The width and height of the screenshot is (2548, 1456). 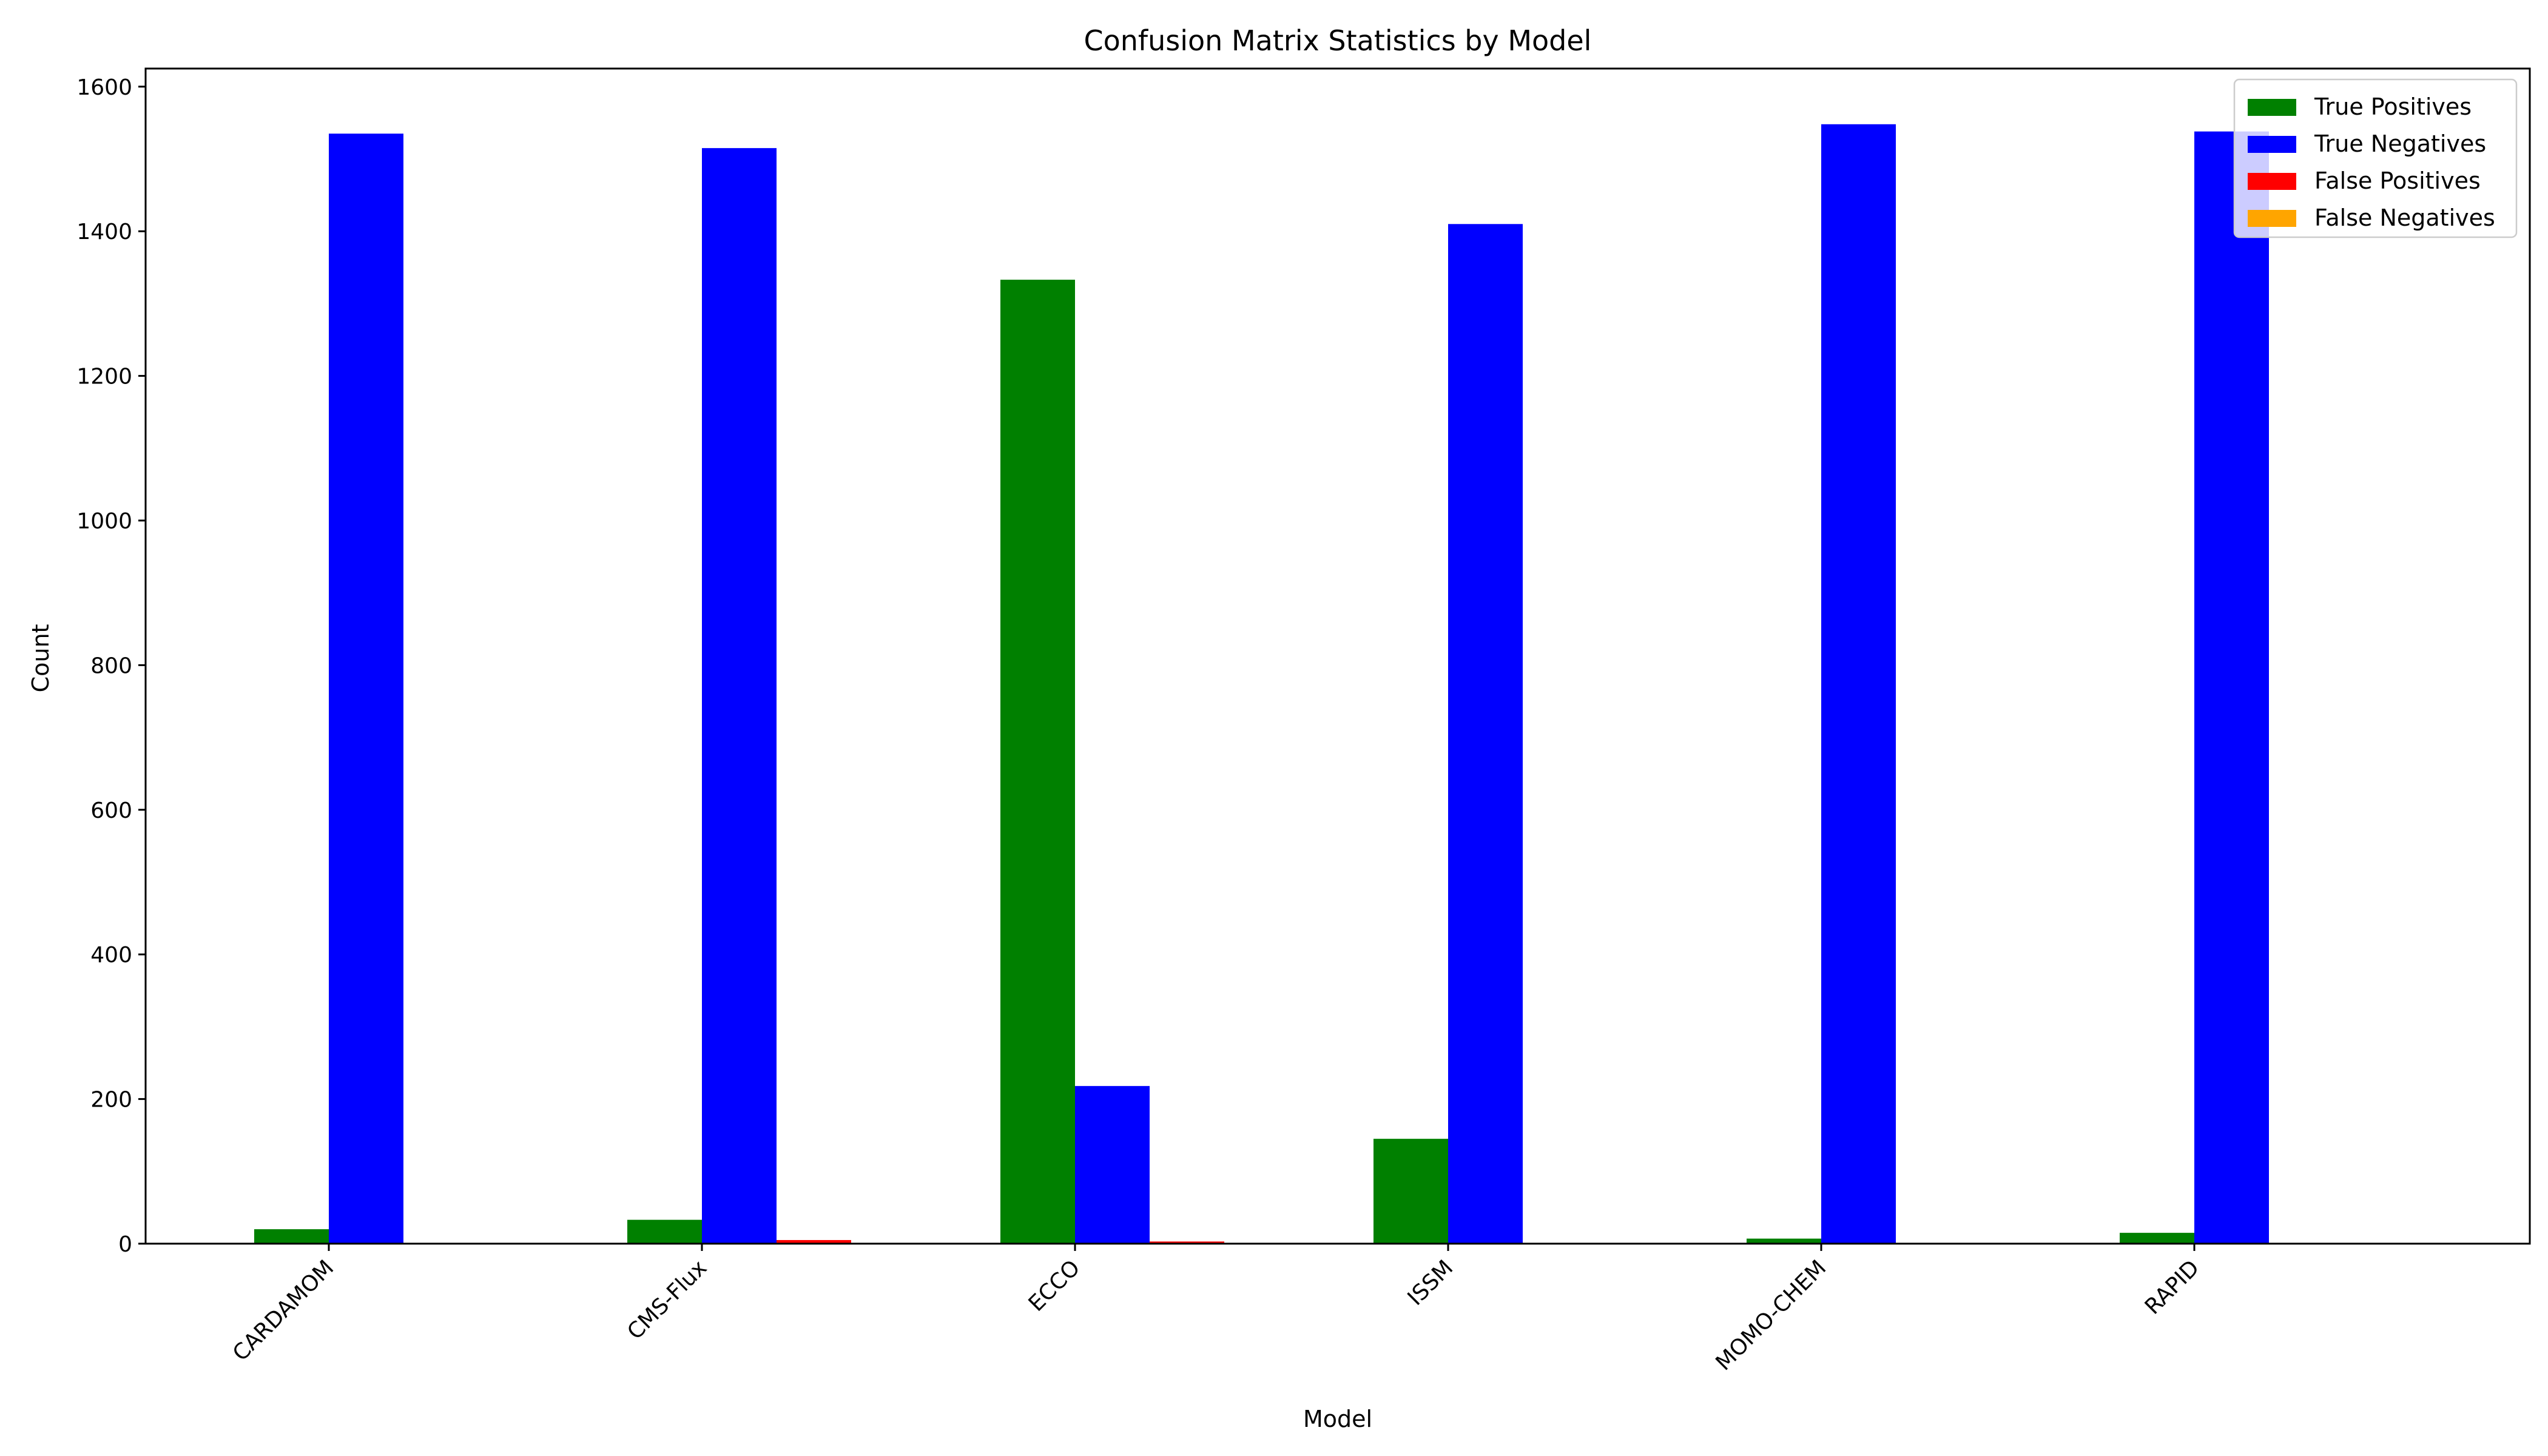 I want to click on legend-label: True Negatives, so click(x=2400, y=143).